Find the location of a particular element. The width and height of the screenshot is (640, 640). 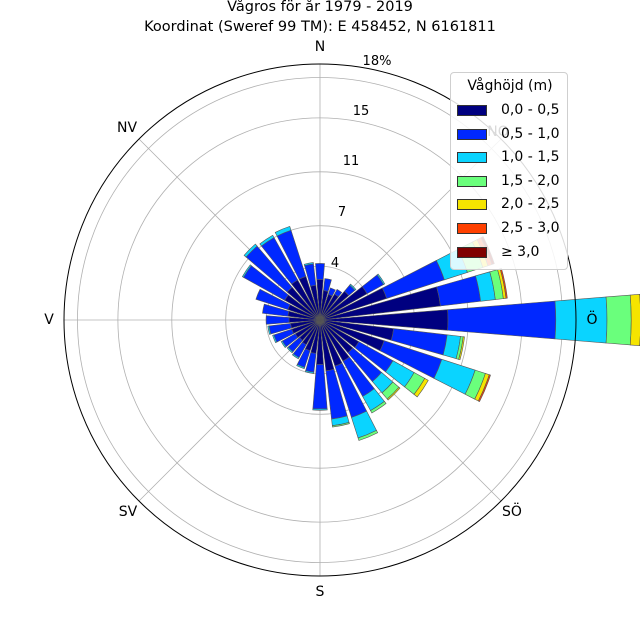

rose-bar-s13-b3 is located at coordinates (378, 407).